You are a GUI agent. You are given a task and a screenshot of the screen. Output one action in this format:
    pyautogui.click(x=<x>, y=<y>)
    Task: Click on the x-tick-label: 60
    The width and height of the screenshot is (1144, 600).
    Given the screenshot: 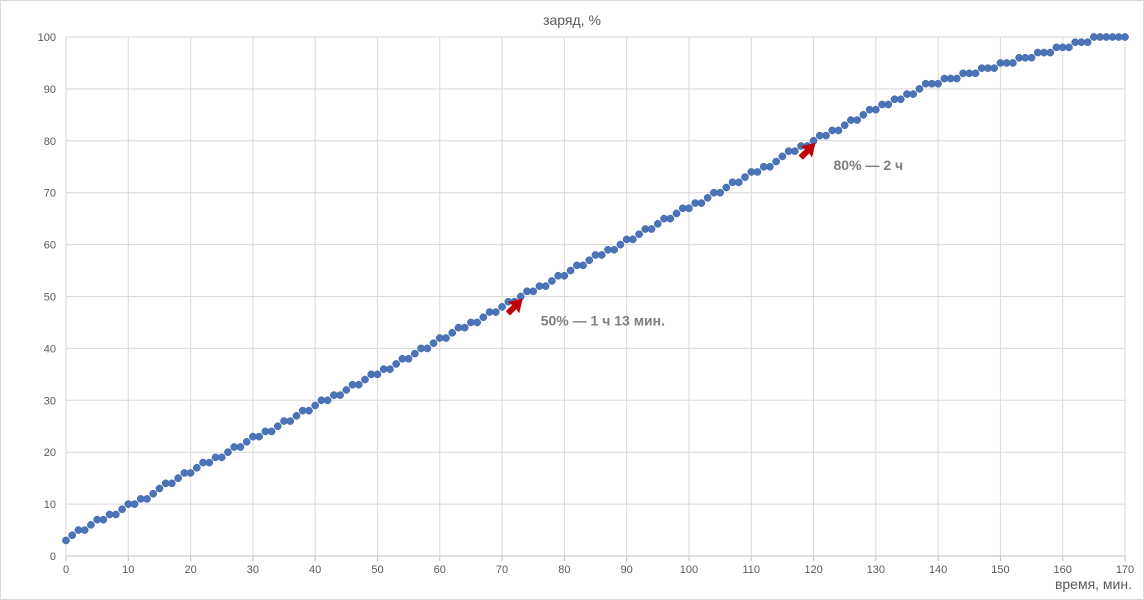 What is the action you would take?
    pyautogui.click(x=440, y=570)
    